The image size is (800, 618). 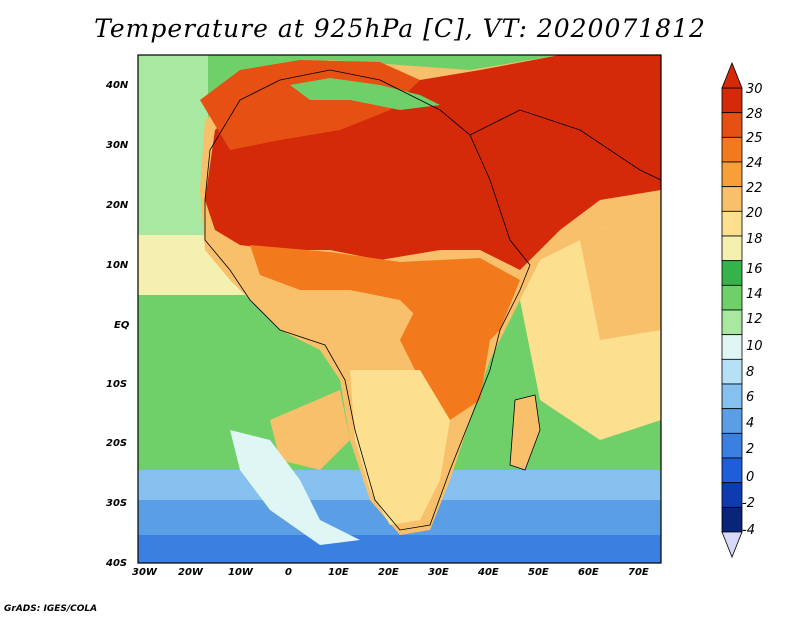 I want to click on lon-tick-40E: 40E, so click(x=488, y=572).